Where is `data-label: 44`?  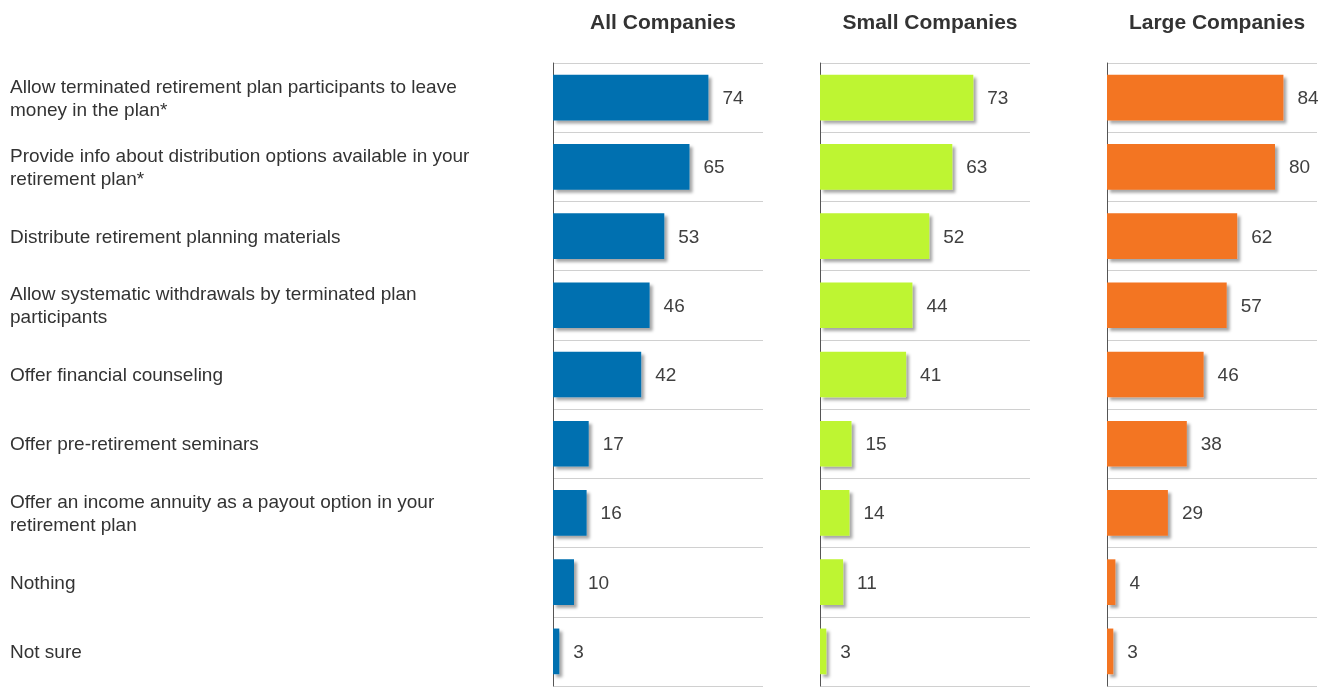
data-label: 44 is located at coordinates (937, 305).